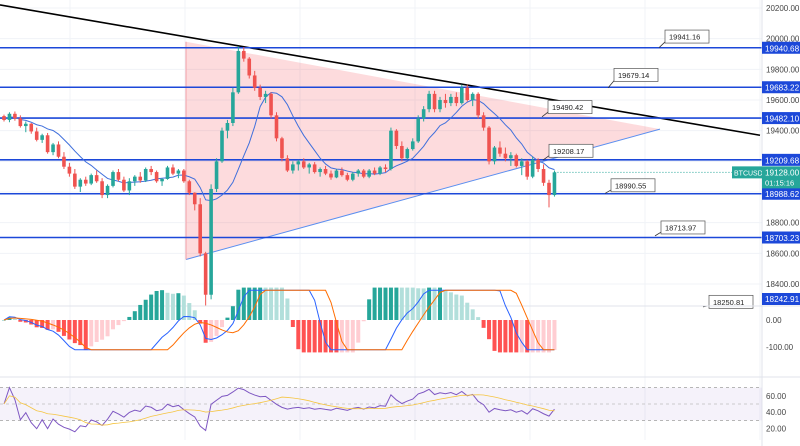 This screenshot has width=800, height=446. What do you see at coordinates (782, 119) in the screenshot?
I see `level-price-label: 19482.10` at bounding box center [782, 119].